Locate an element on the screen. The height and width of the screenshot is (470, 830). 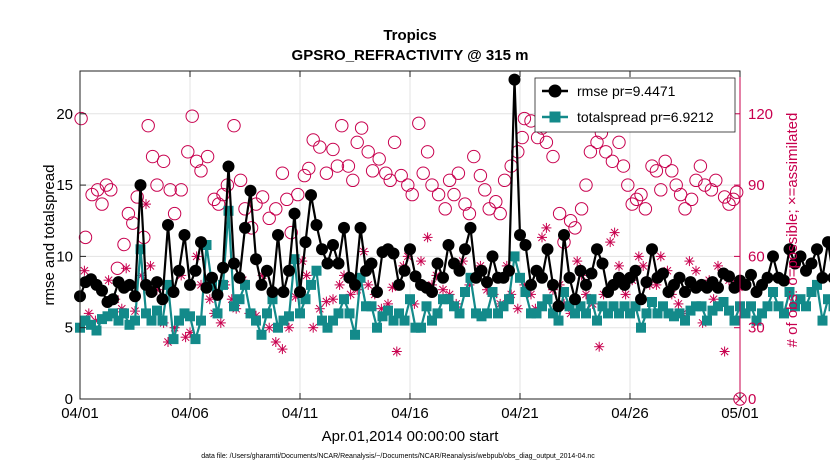
x-tick-label: 04/16 is located at coordinates (410, 413).